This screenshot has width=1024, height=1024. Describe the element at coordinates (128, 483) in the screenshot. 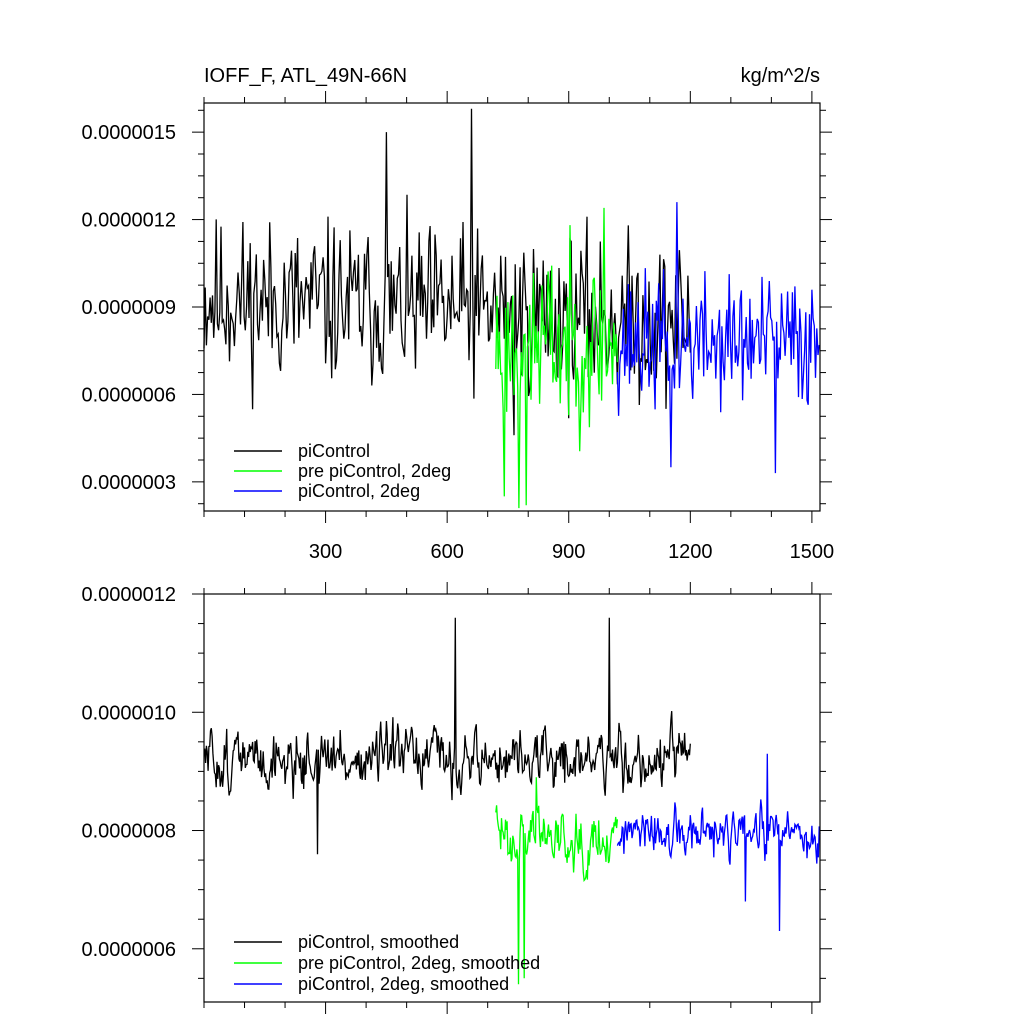

I see `y-tick-label: 0.0000003` at that location.